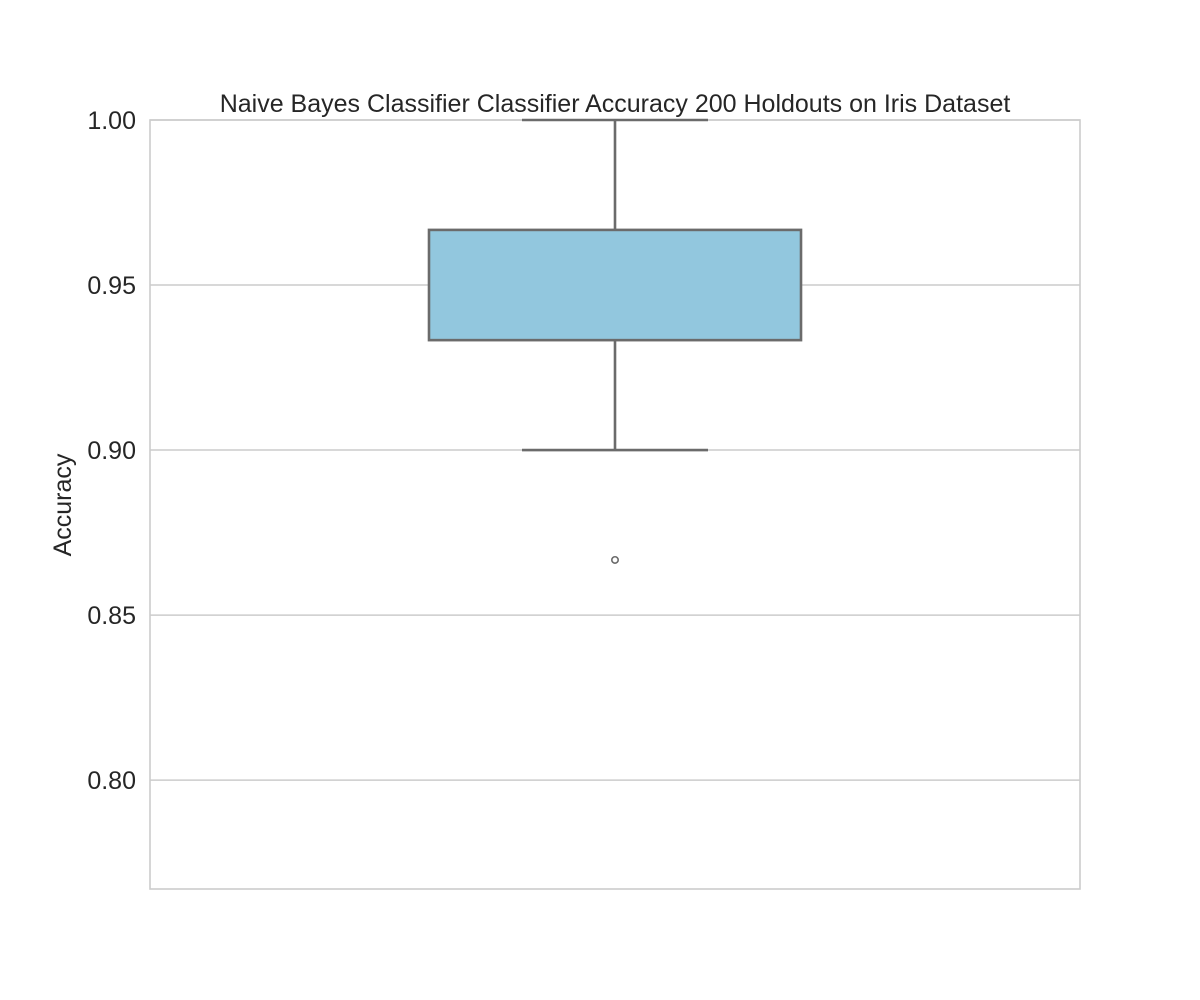  Describe the element at coordinates (111, 616) in the screenshot. I see `y-tick-label: 0.85` at that location.